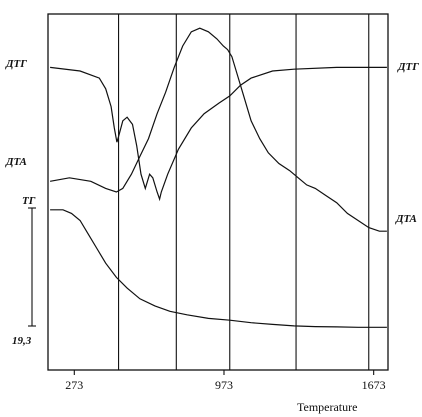  I want to click on x-axis-label: Temperature, so click(327, 407).